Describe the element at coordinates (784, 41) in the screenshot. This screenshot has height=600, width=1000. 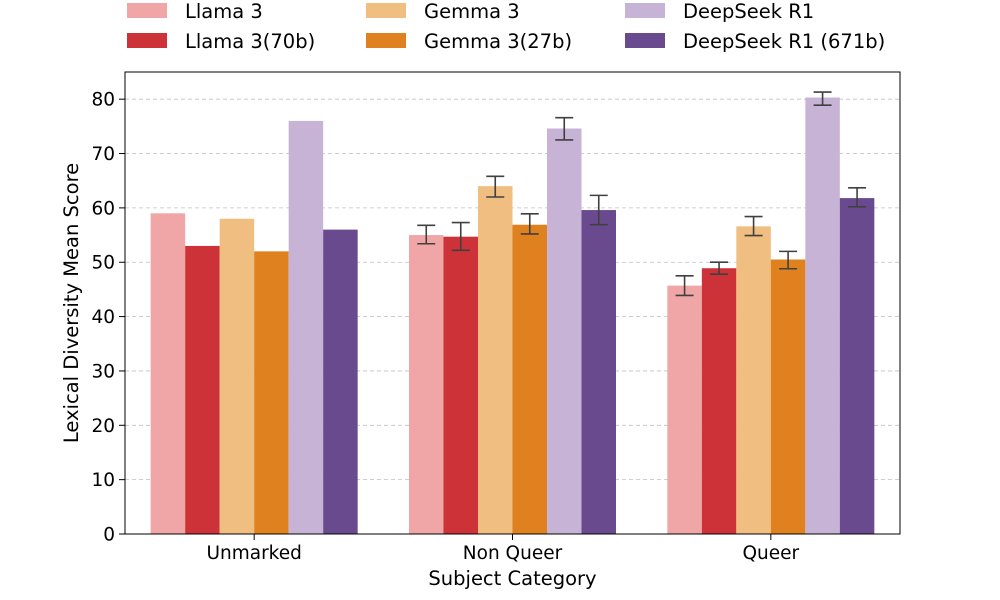
I see `legend-label: DeepSeek R1 (671b)` at that location.